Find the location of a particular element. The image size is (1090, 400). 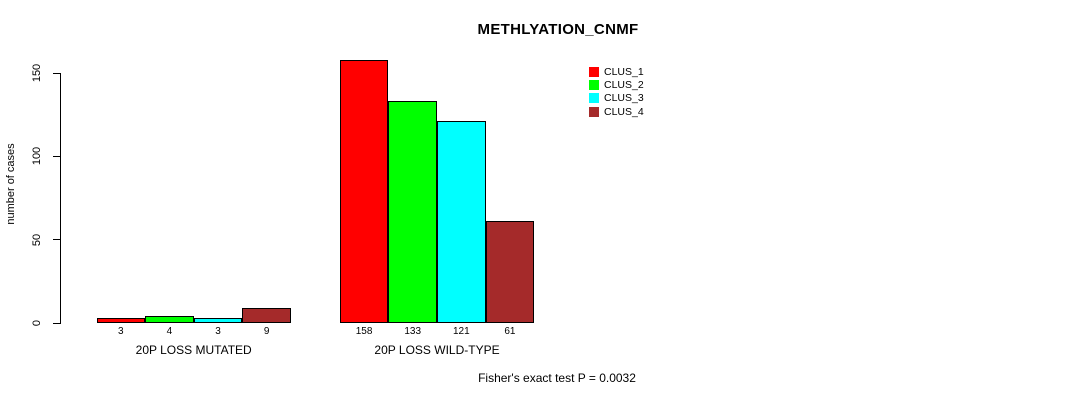

bar-value-label: 4 is located at coordinates (169, 331).